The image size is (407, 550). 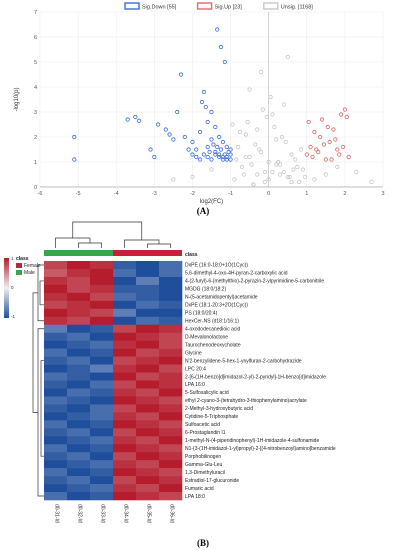 What do you see at coordinates (116, 194) in the screenshot?
I see `x-tick-label: -4` at bounding box center [116, 194].